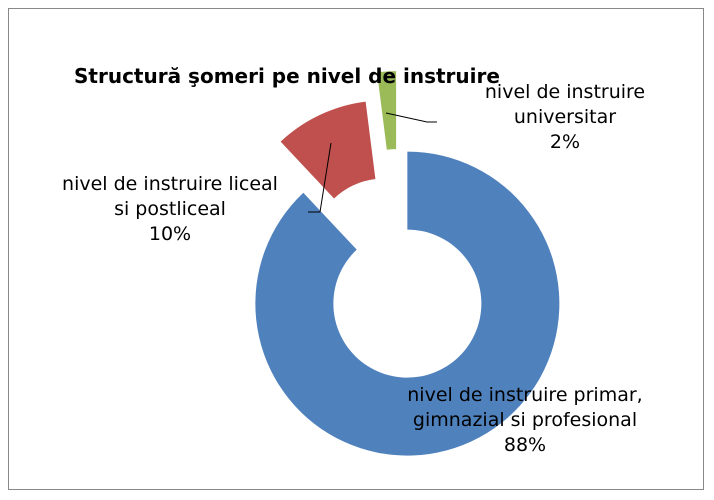 This screenshot has width=714, height=500. I want to click on data-label-category: nivel de instruire universitar, so click(565, 104).